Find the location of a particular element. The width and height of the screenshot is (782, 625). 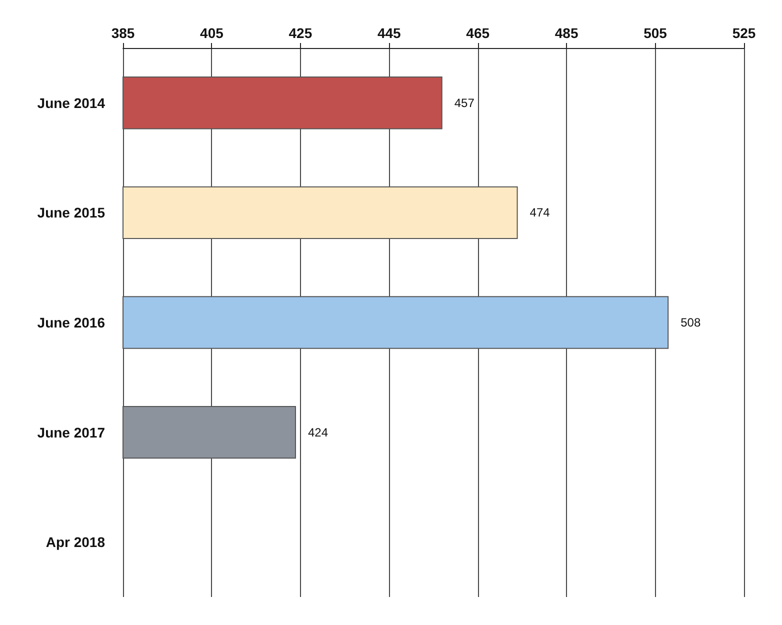

y-tick-label: June 2015 is located at coordinates (71, 212).